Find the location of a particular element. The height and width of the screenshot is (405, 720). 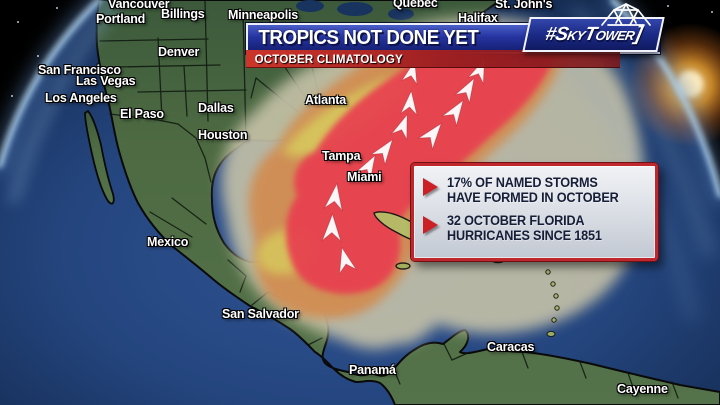

land-baja-california is located at coordinates (99, 157).